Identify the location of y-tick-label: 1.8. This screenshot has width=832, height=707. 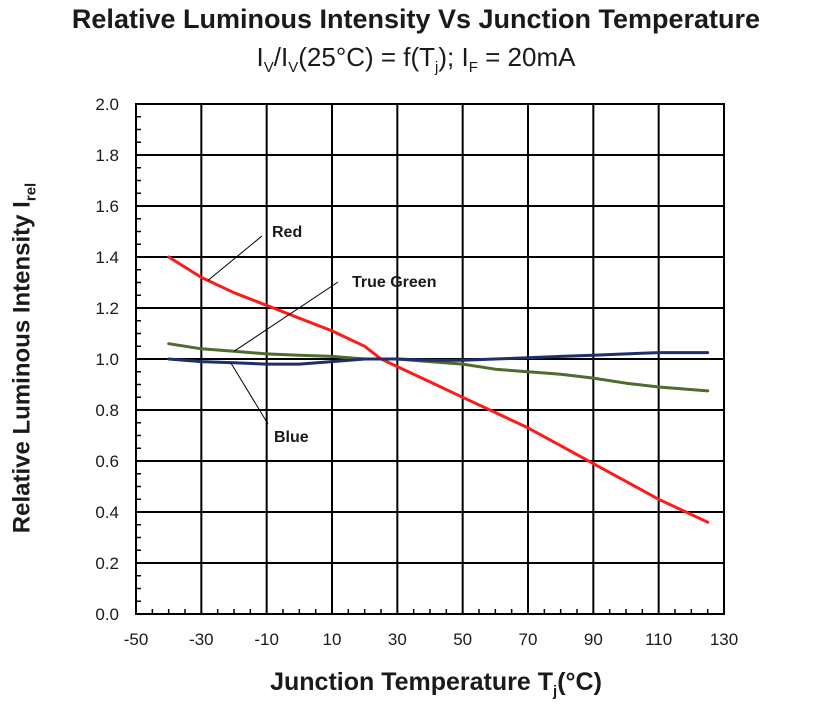
(107, 155).